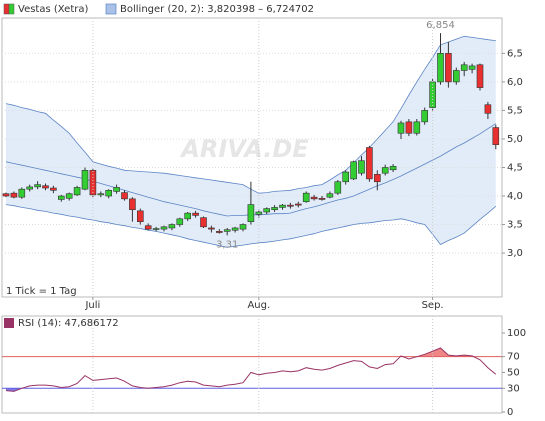  What do you see at coordinates (513, 372) in the screenshot?
I see `y-tick-label: 50` at bounding box center [513, 372].